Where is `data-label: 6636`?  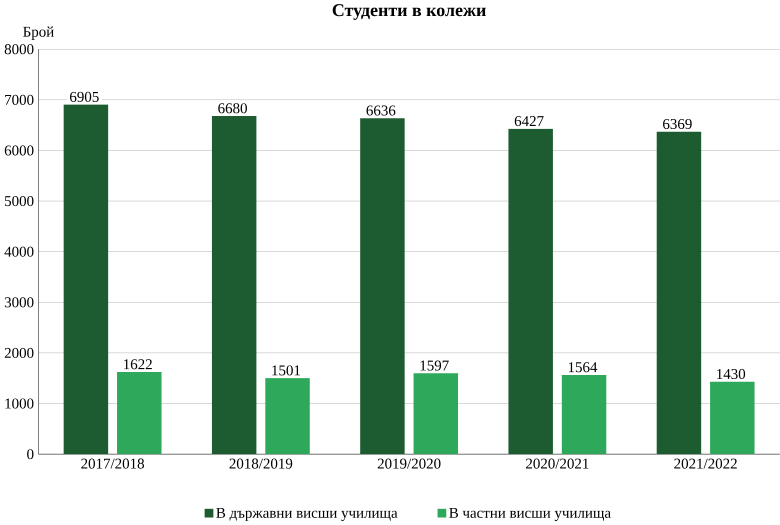
data-label: 6636 is located at coordinates (381, 111).